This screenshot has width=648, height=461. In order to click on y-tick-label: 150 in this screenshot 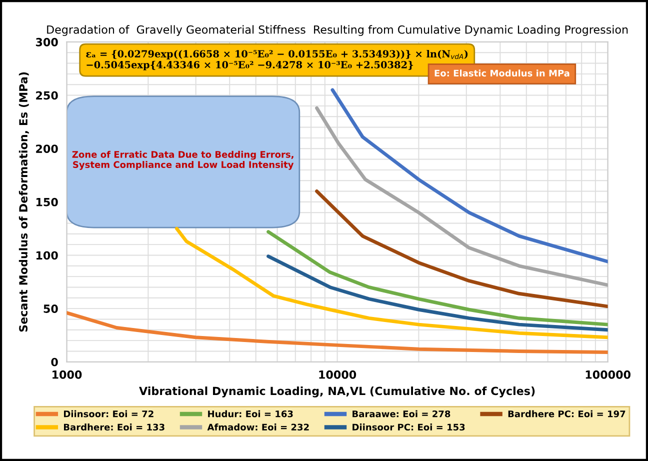, I will do `click(47, 202)`.